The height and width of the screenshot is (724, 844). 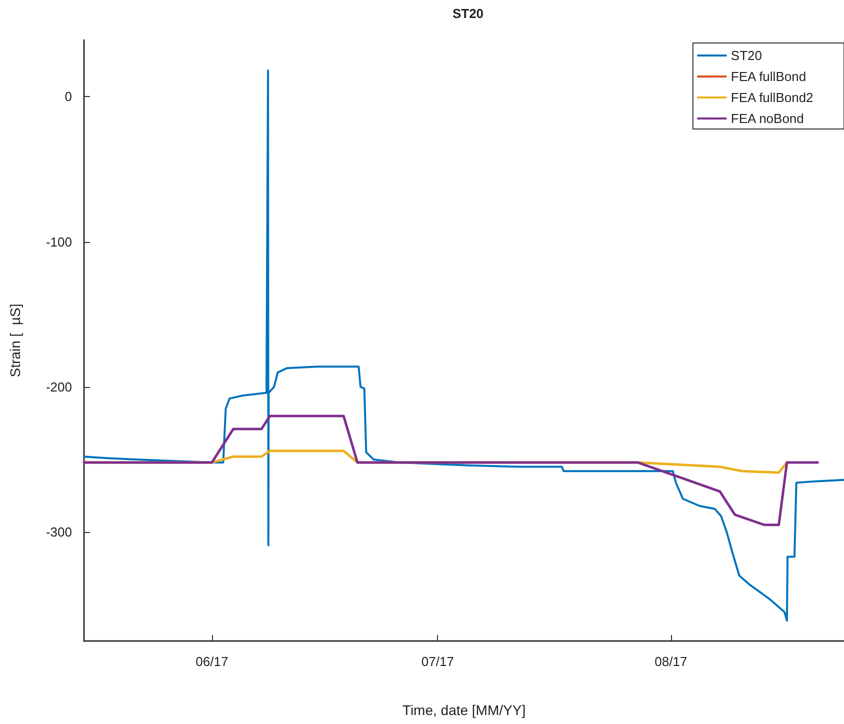 What do you see at coordinates (464, 710) in the screenshot?
I see `x-axis-title: Time, date [MM/YY]` at bounding box center [464, 710].